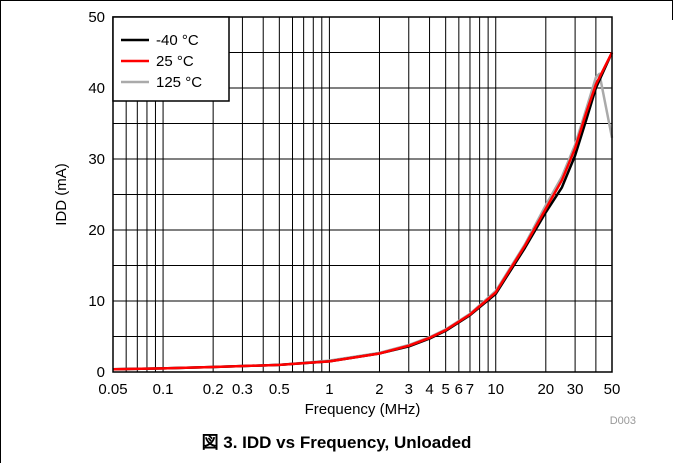 The height and width of the screenshot is (463, 673). I want to click on y-tick-labels: 0 10 20 30 40 50, so click(96, 195).